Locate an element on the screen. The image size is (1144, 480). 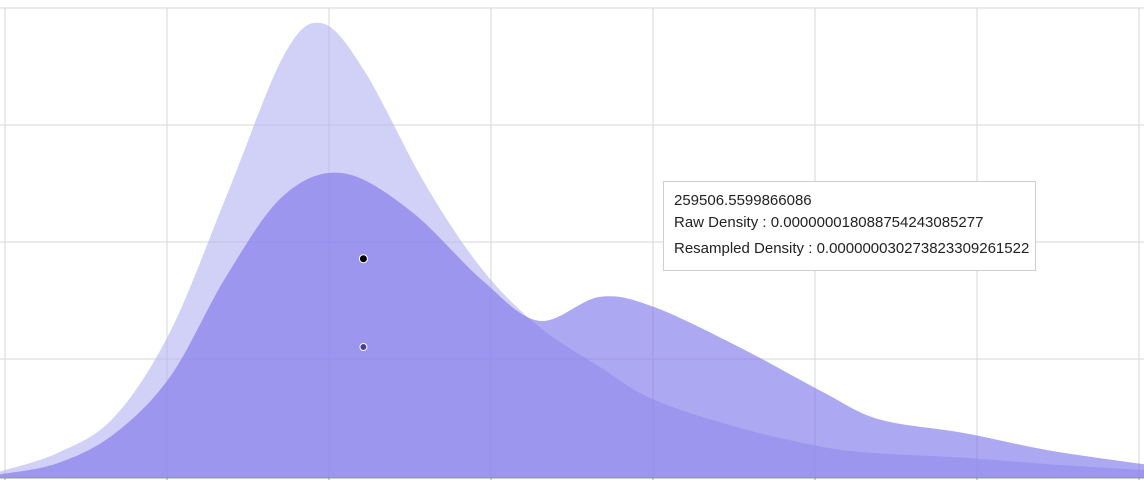
tooltip-resampled-label: Resampled Density is located at coordinates (739, 248).